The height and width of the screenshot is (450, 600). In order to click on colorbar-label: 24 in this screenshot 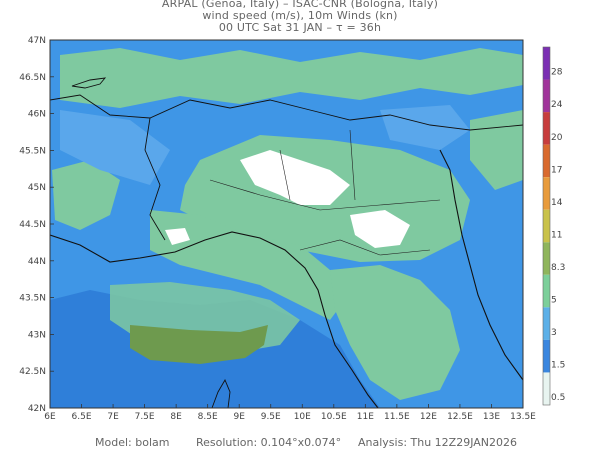, I will do `click(557, 105)`.